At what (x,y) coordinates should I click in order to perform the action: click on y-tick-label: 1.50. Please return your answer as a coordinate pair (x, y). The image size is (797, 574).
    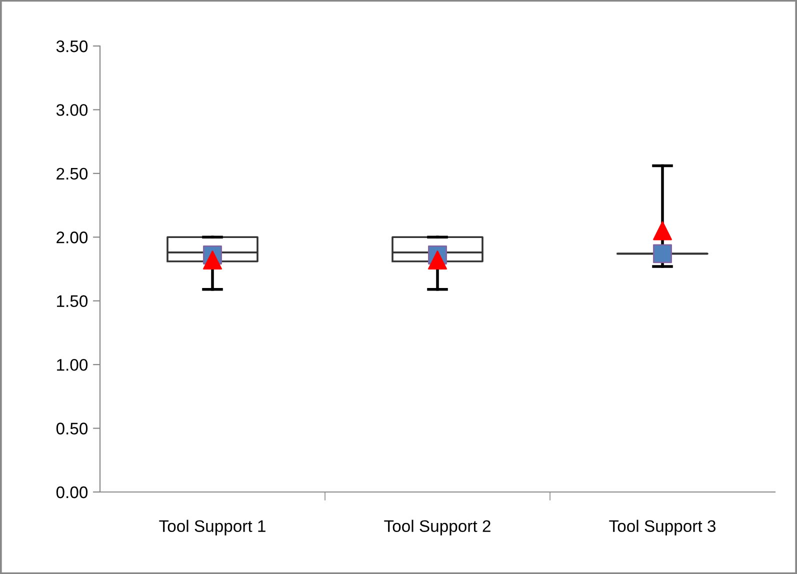
    Looking at the image, I should click on (72, 301).